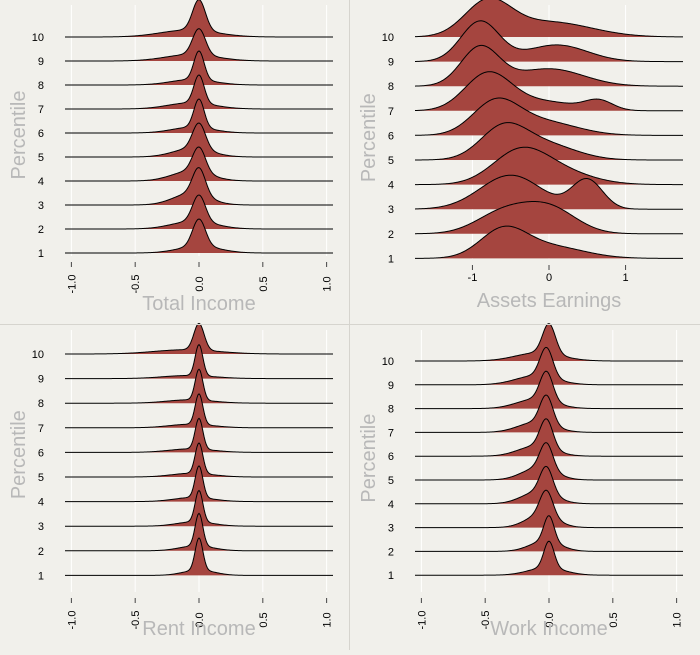 The height and width of the screenshot is (655, 700). Describe the element at coordinates (473, 278) in the screenshot. I see `x-tick-label-0: -1` at that location.